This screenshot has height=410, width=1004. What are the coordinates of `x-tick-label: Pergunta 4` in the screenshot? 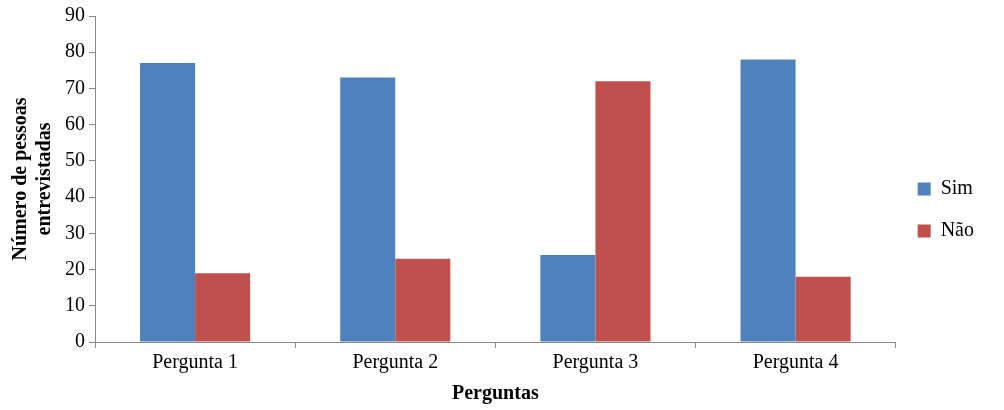 It's located at (795, 362).